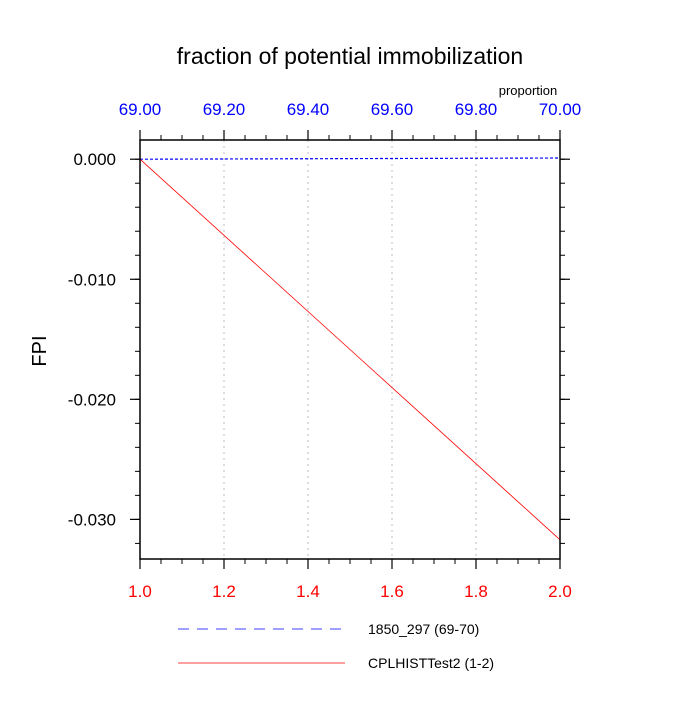 This screenshot has height=705, width=700. I want to click on y-tick-label: -0.020, so click(92, 399).